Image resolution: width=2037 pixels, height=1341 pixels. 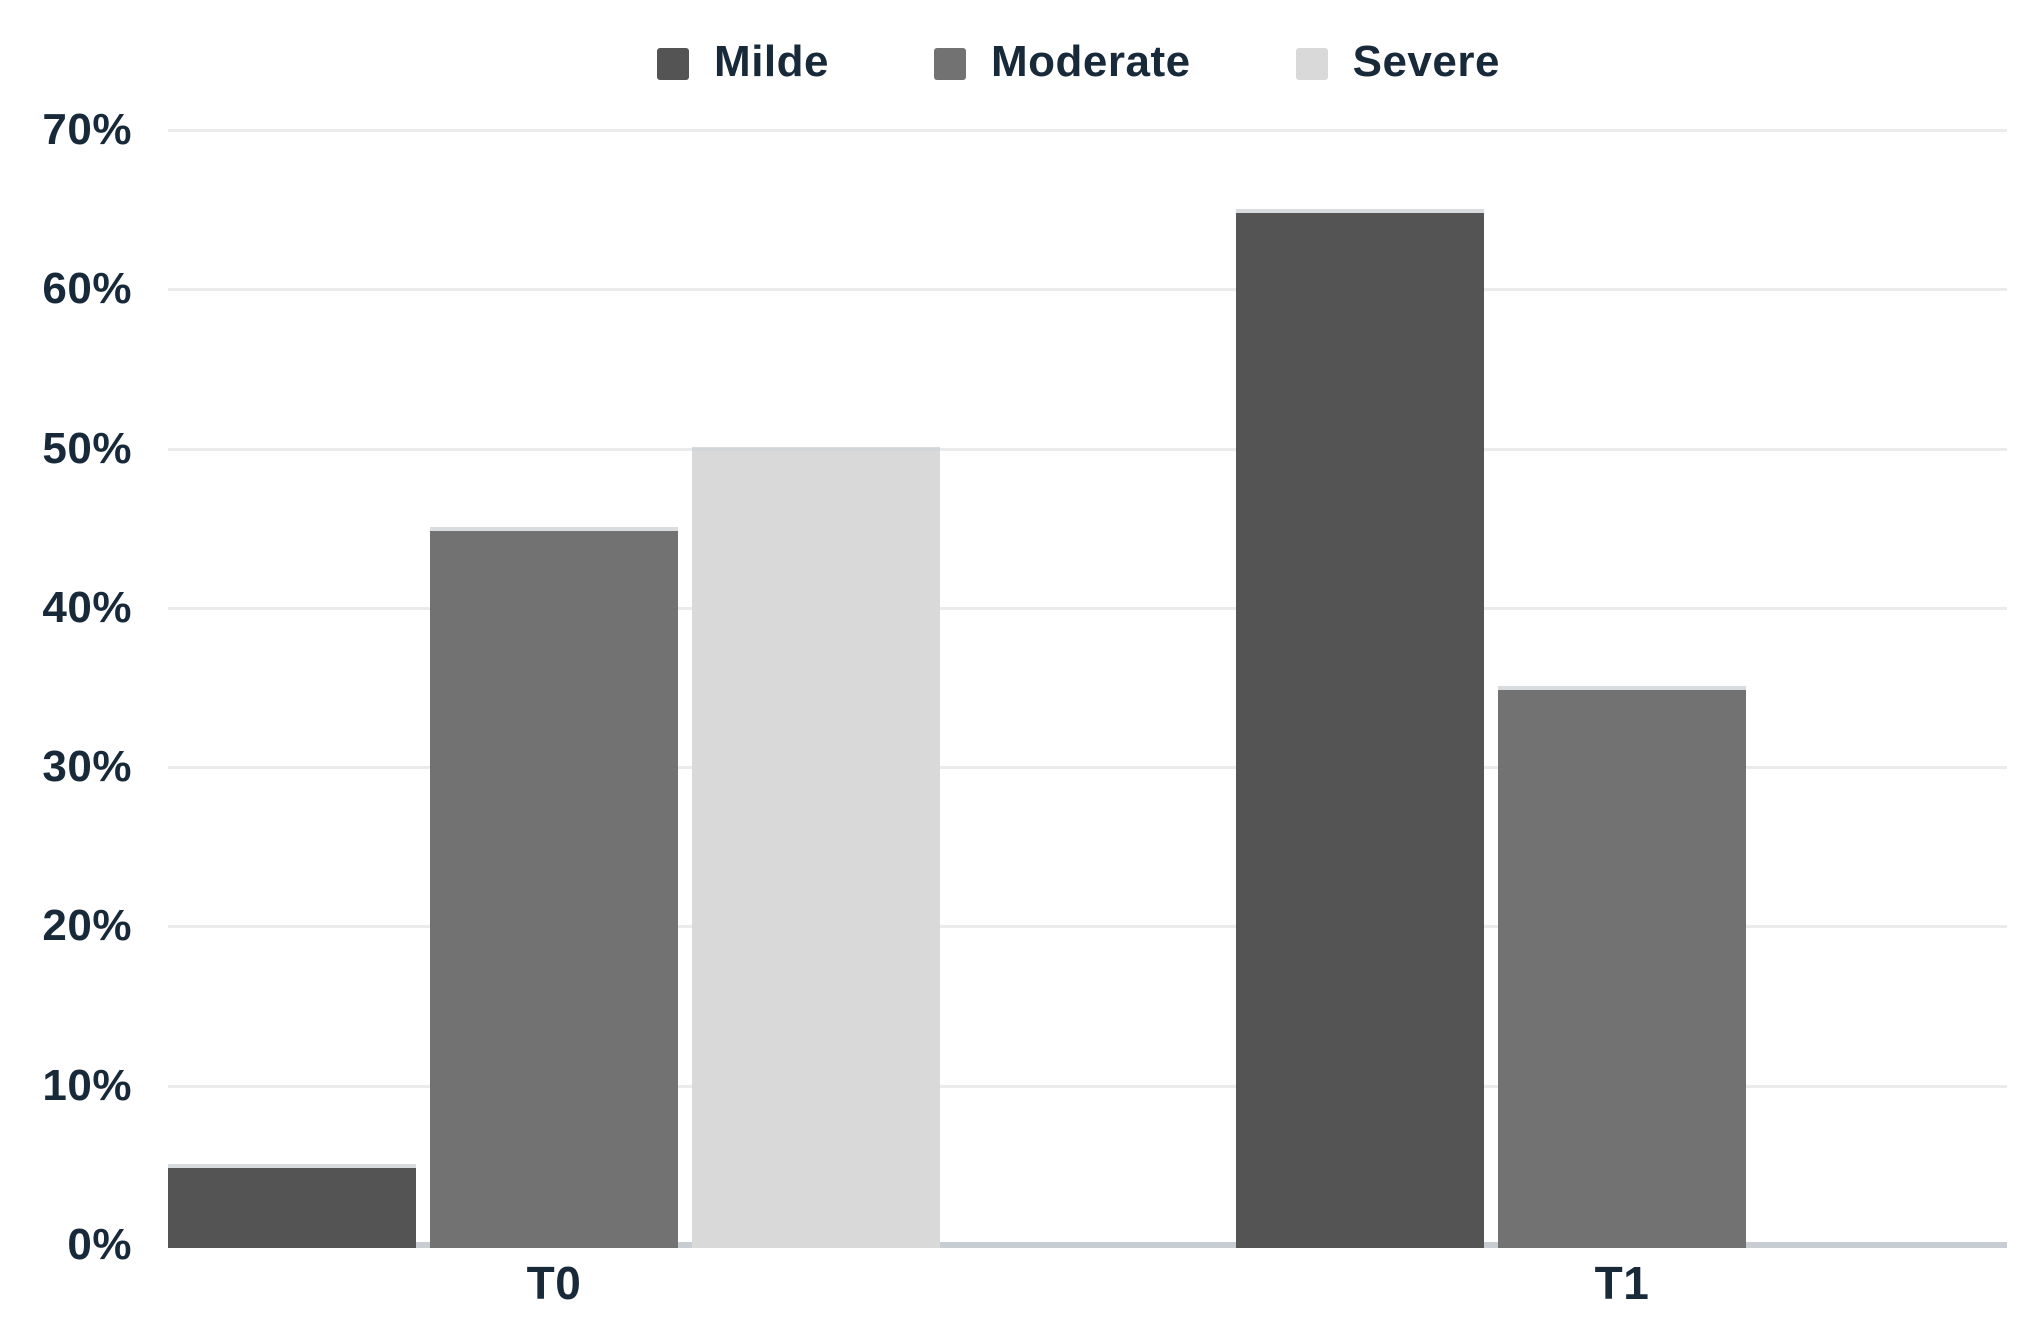 What do you see at coordinates (1360, 730) in the screenshot?
I see `bar-t1-milde` at bounding box center [1360, 730].